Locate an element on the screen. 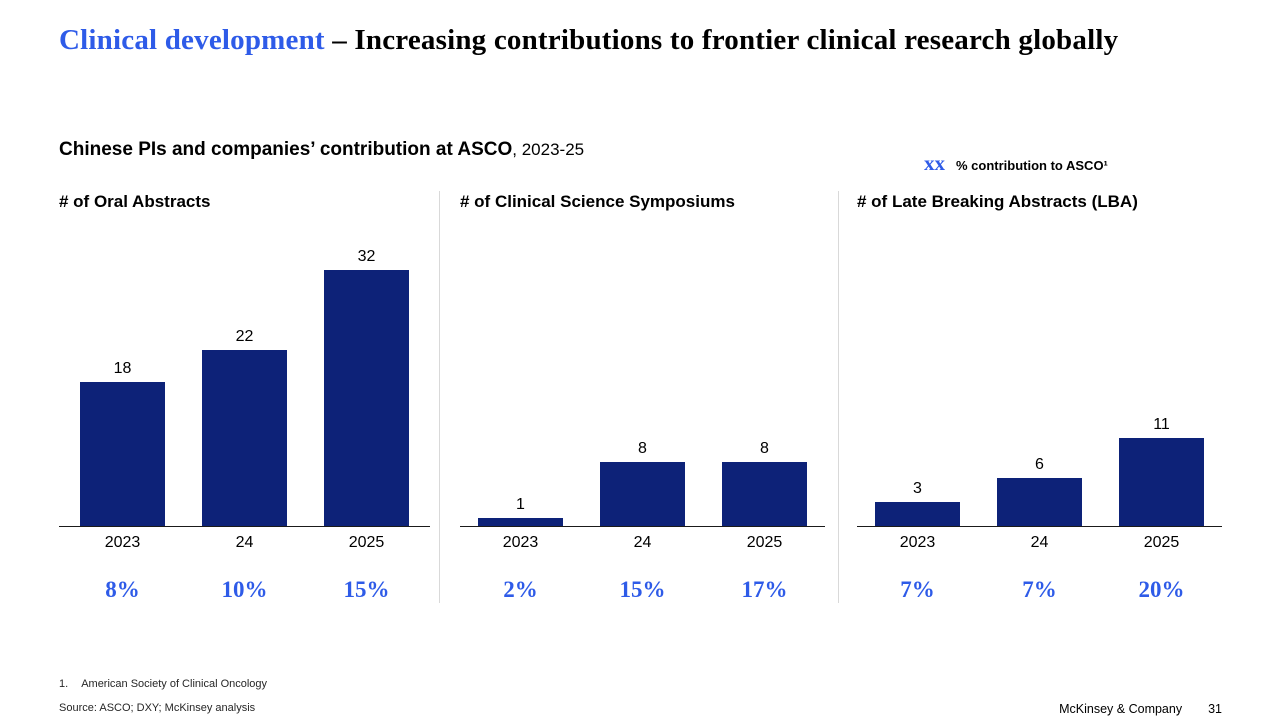 The height and width of the screenshot is (720, 1280). footer-brand: McKinsey & Company is located at coordinates (1121, 709).